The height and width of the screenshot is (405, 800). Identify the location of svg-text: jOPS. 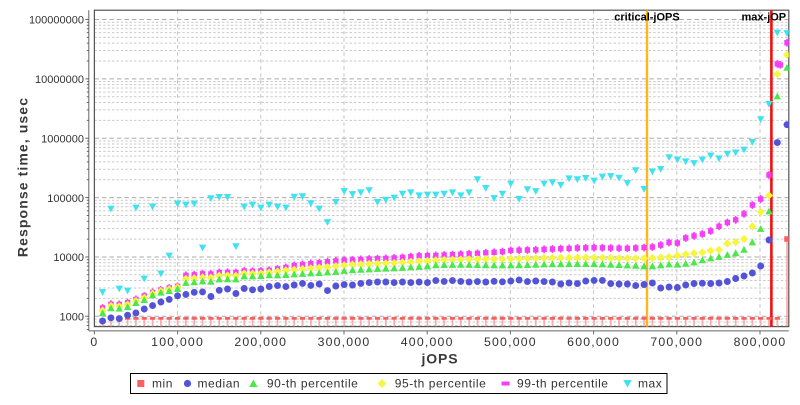
(439, 359).